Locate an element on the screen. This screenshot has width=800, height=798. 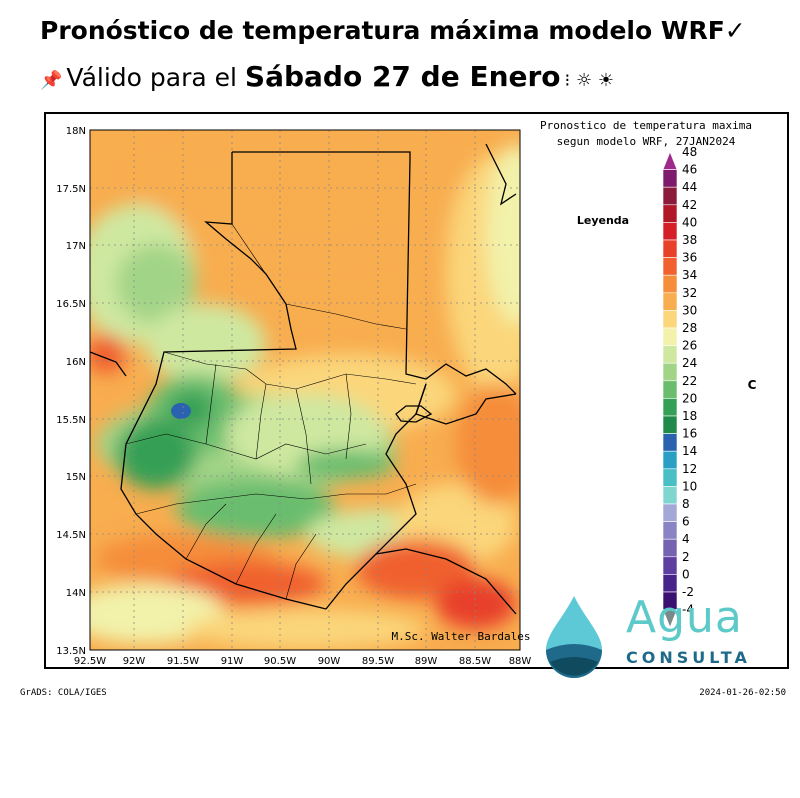
cold-spot is located at coordinates (181, 411).